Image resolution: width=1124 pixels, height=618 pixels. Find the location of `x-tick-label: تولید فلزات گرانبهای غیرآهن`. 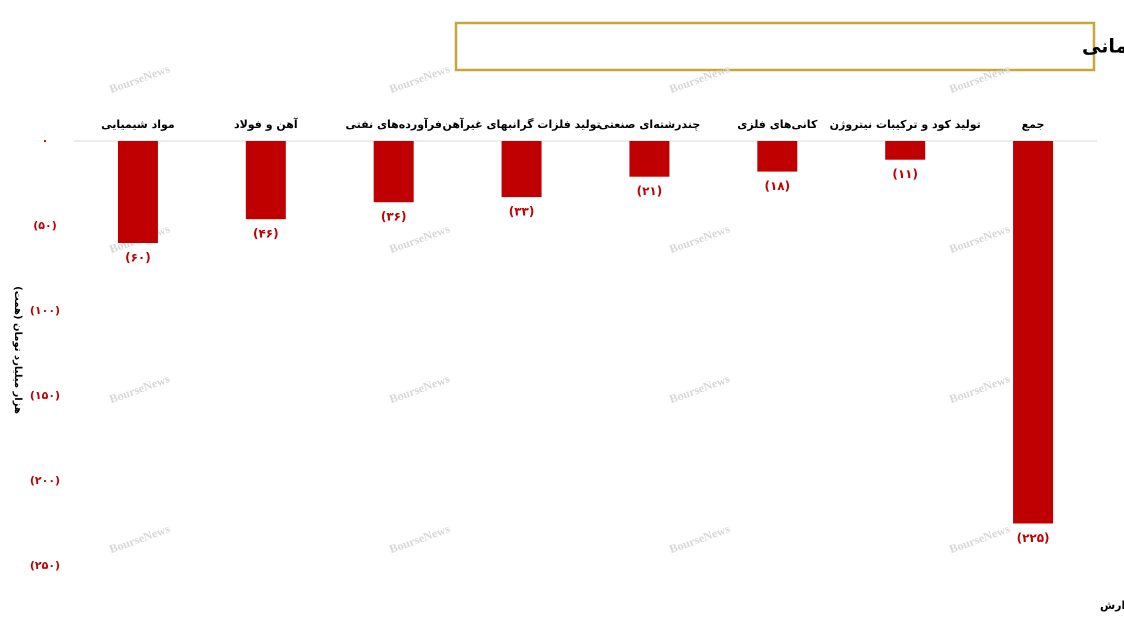

x-tick-label: تولید فلزات گرانبهای غیرآهن is located at coordinates (522, 124).